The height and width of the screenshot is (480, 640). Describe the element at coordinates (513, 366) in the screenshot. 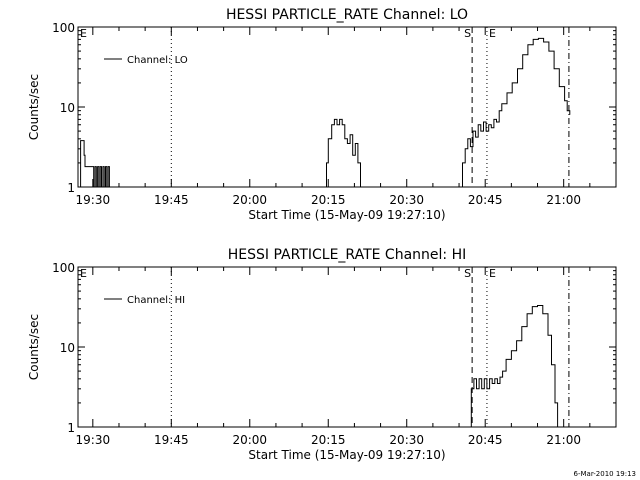

I see `series-line` at that location.